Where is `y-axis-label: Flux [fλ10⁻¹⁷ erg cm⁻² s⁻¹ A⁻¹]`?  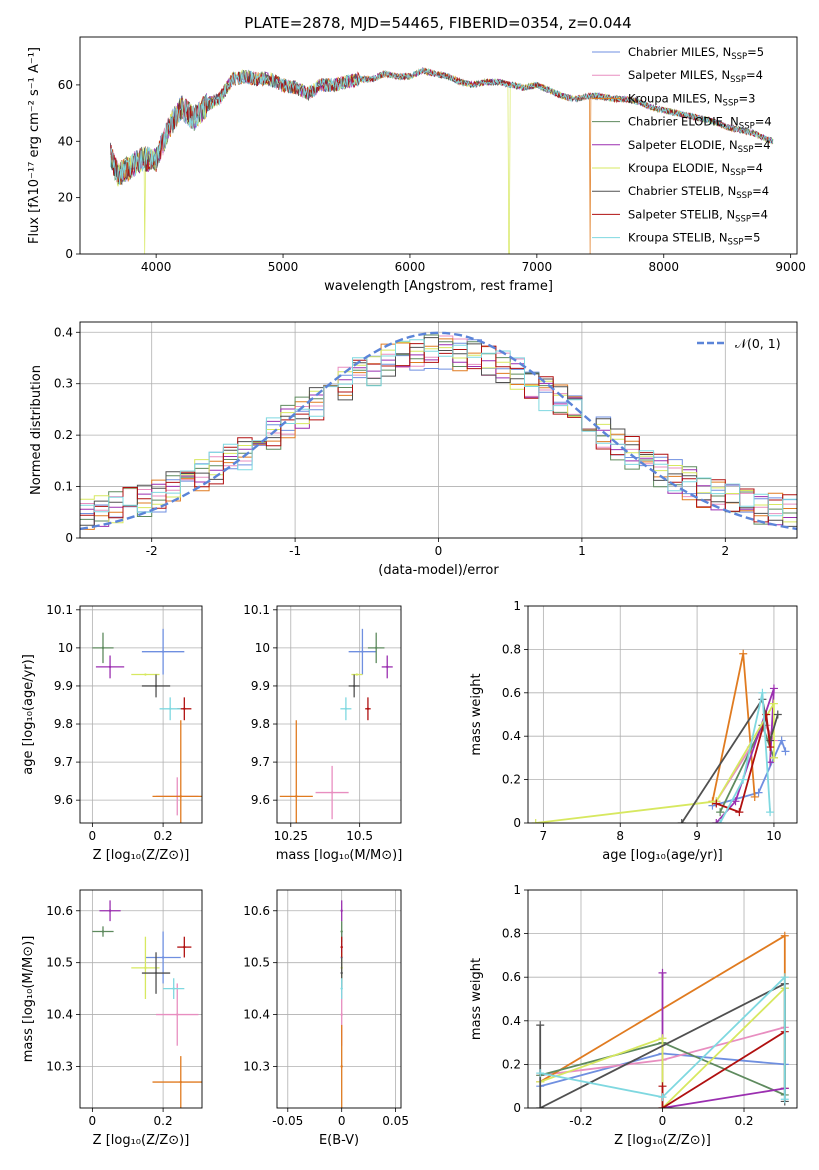
y-axis-label: Flux [fλ10⁻¹⁷ erg cm⁻² s⁻¹ A⁻¹] is located at coordinates (34, 145).